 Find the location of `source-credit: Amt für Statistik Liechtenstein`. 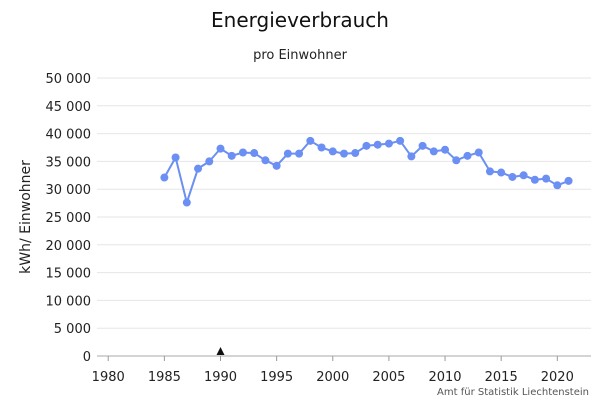

source-credit: Amt für Statistik Liechtenstein is located at coordinates (513, 392).